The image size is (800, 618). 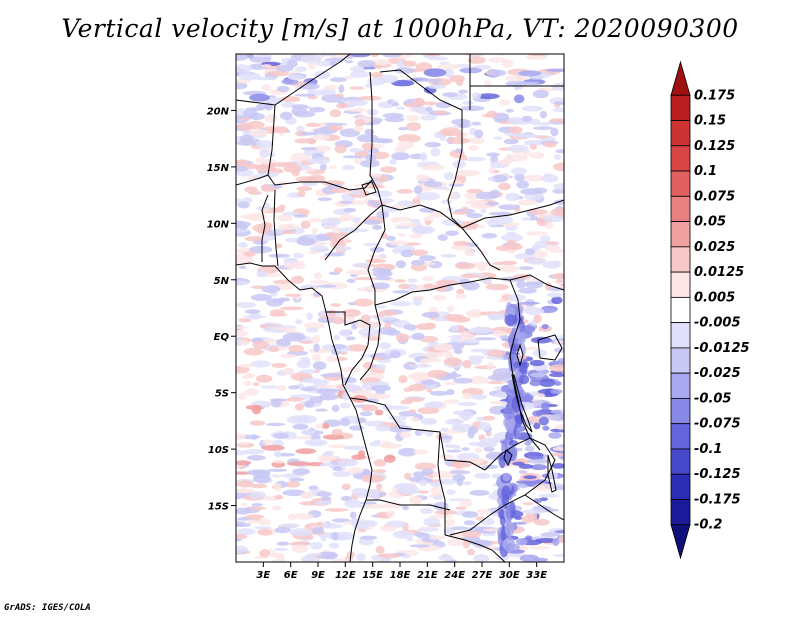 I want to click on colorbar-arrow-bottom, so click(x=680, y=542).